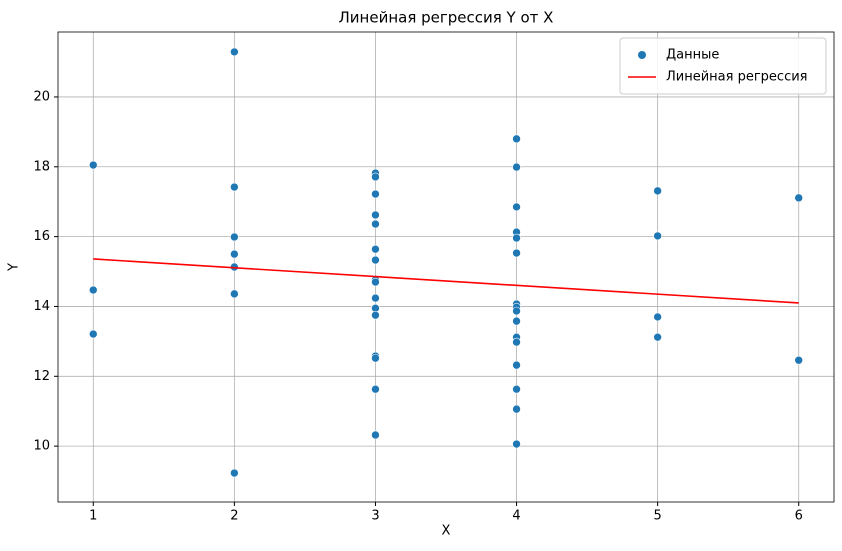  What do you see at coordinates (41, 376) in the screenshot?
I see `y-tick-label: 12` at bounding box center [41, 376].